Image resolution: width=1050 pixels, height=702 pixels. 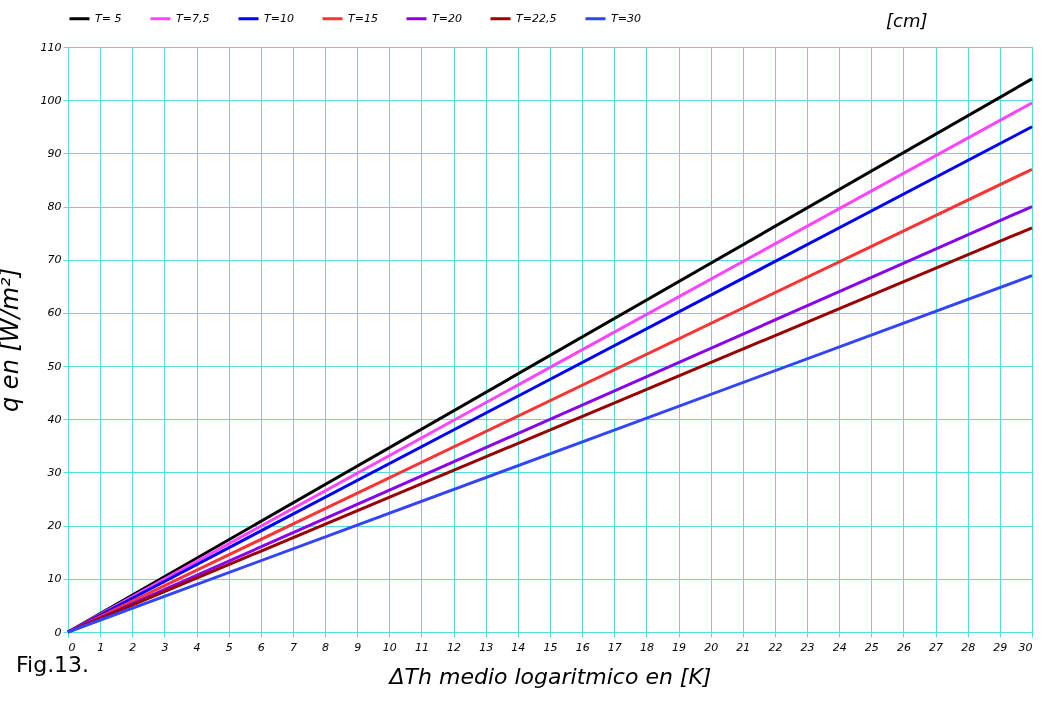 I want to click on y-tick-label: 10, so click(x=54, y=579).